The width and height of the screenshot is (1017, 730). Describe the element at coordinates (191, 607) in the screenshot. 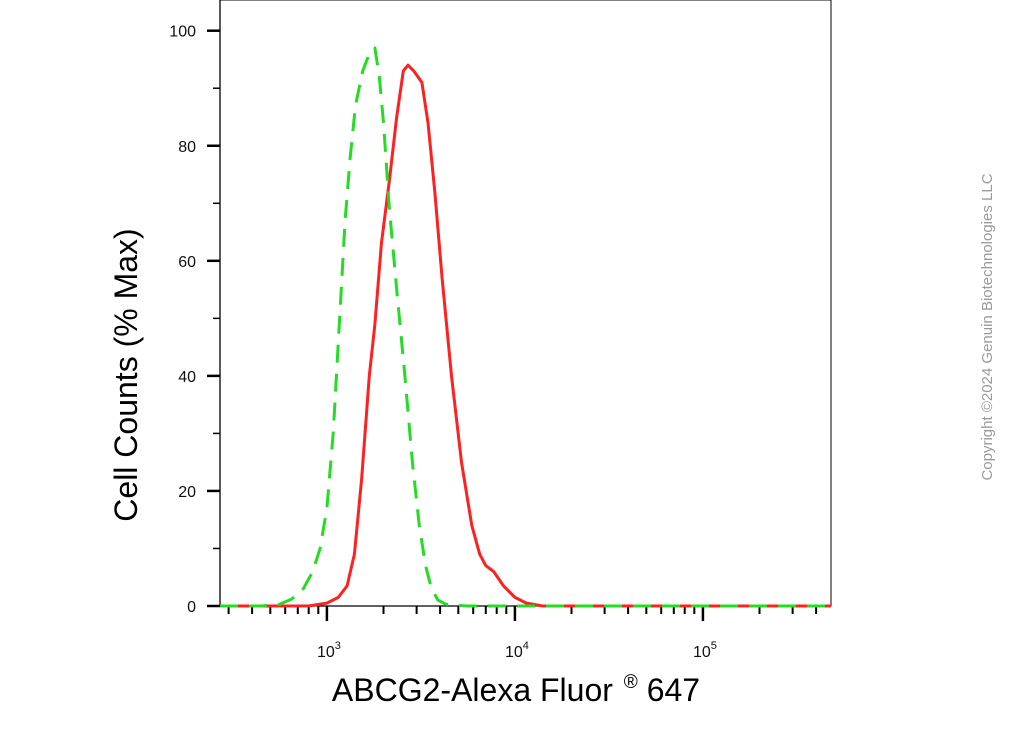

I see `y-tick-label: 0` at that location.